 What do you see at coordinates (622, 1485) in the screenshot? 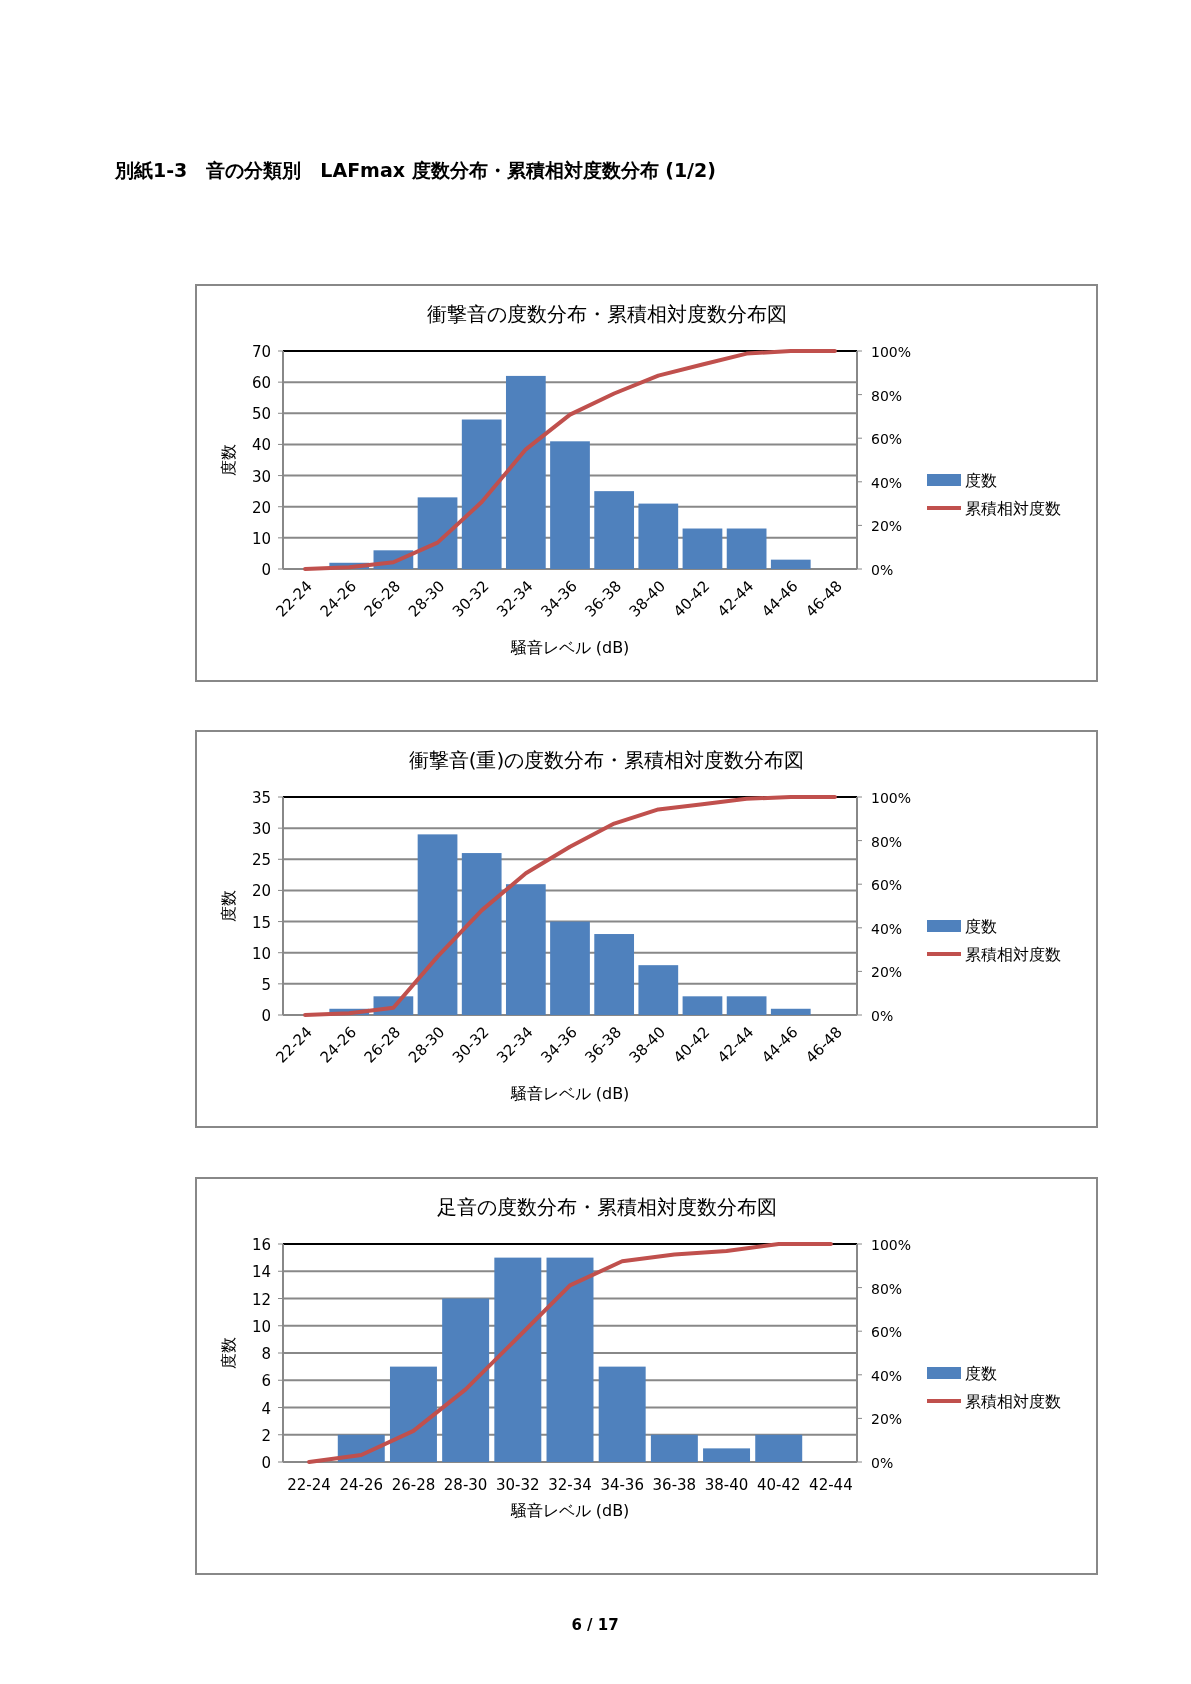
I see `x-tick-label: 34-36` at bounding box center [622, 1485].